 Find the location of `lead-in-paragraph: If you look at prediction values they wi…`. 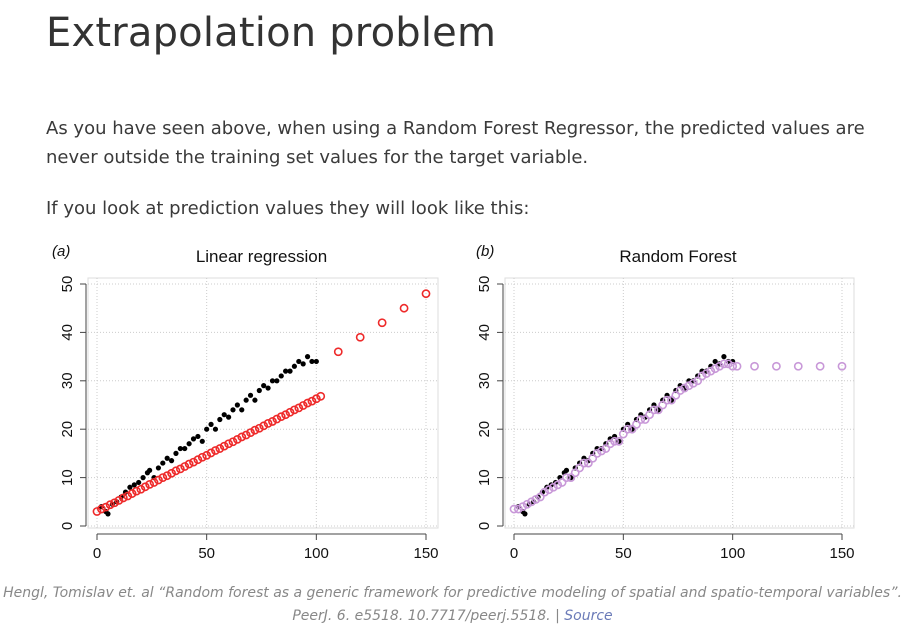

lead-in-paragraph: If you look at prediction values they wi… is located at coordinates (288, 208).